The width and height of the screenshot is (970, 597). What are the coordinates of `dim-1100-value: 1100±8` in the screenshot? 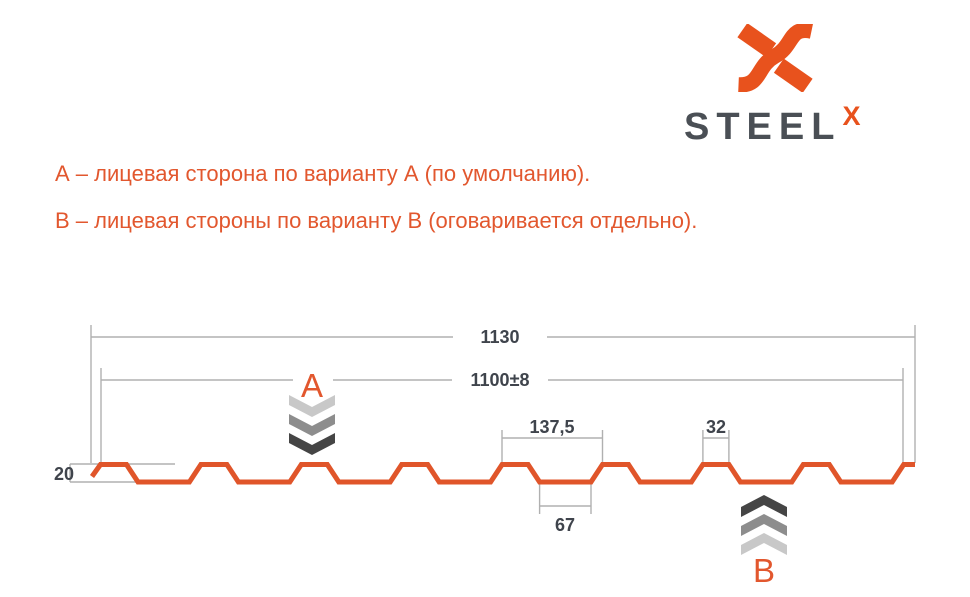 It's located at (500, 380).